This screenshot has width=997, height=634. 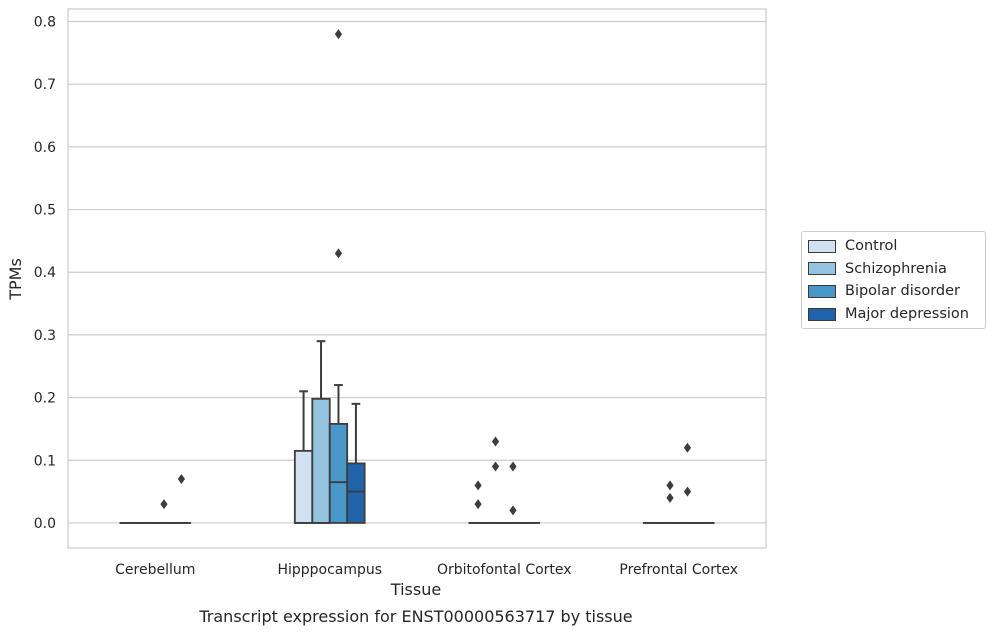 I want to click on y-tick-label: 0.6, so click(x=45, y=148).